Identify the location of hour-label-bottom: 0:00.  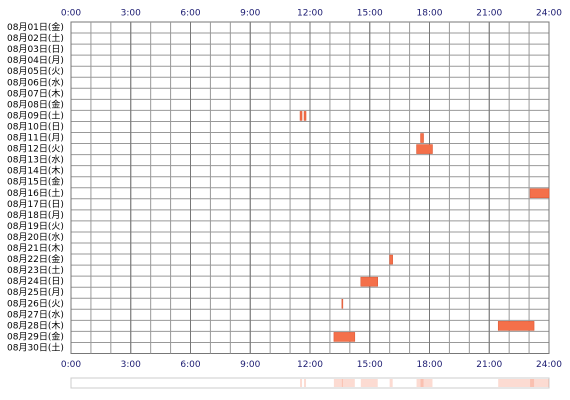
(71, 365).